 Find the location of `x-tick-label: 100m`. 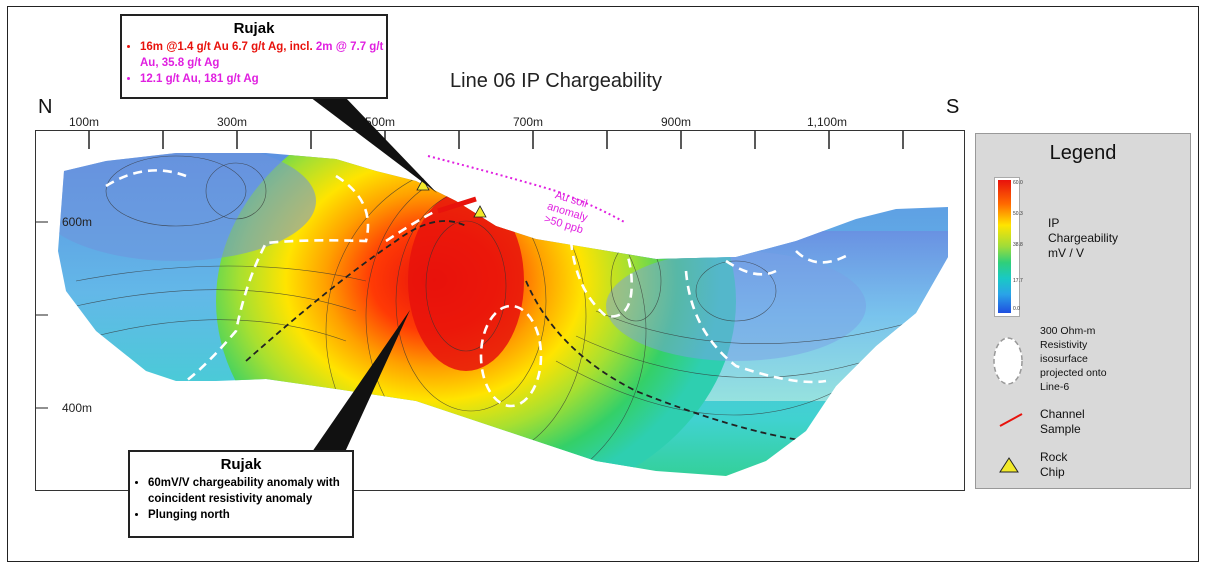

x-tick-label: 100m is located at coordinates (84, 122).